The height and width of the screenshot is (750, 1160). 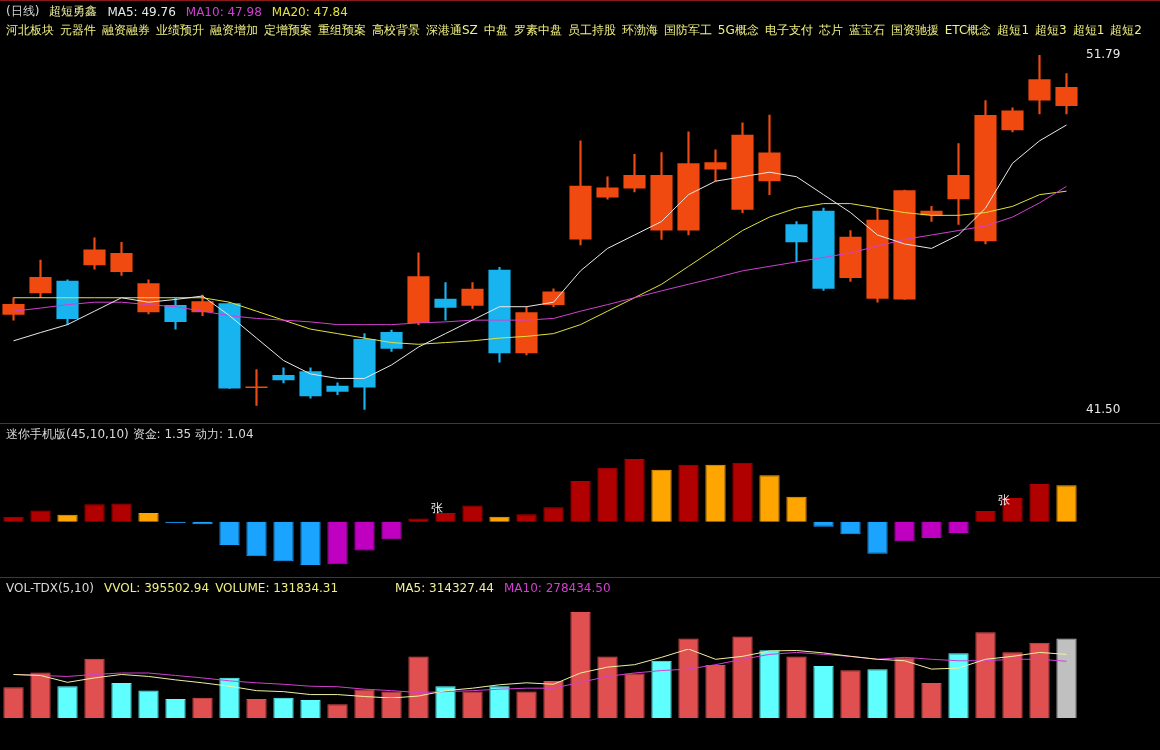 What do you see at coordinates (234, 30) in the screenshot?
I see `text: 融资增加` at bounding box center [234, 30].